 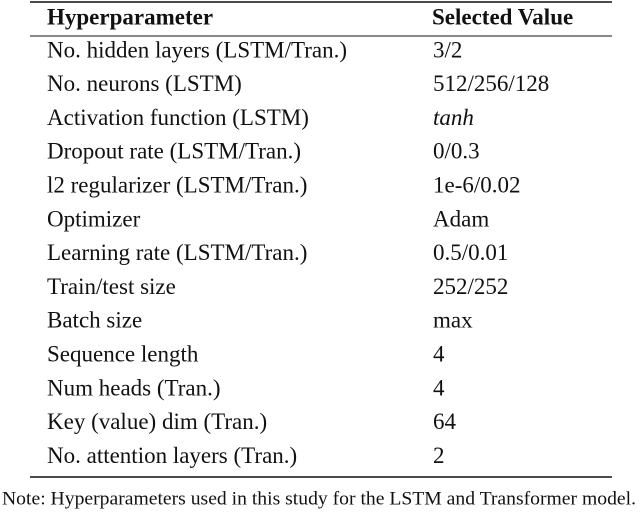 I want to click on value-cell: 252/252, so click(x=470, y=286).